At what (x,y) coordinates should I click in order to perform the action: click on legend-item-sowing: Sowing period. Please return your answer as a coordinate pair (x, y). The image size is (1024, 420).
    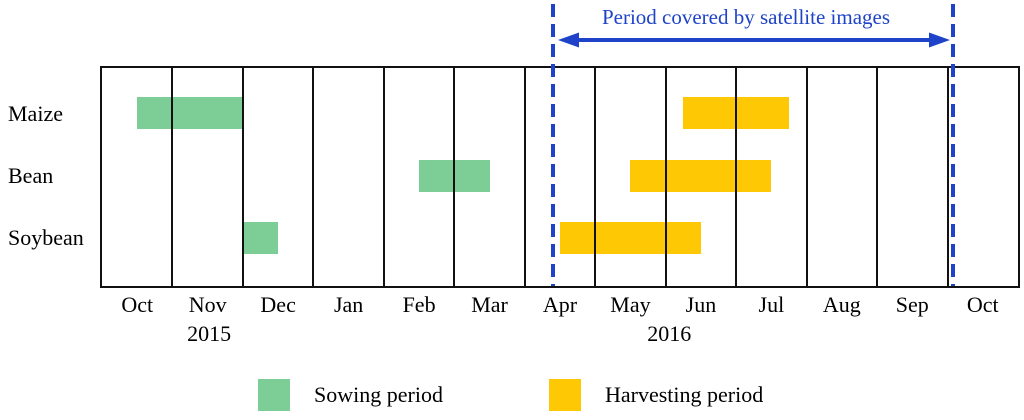
    Looking at the image, I should click on (350, 394).